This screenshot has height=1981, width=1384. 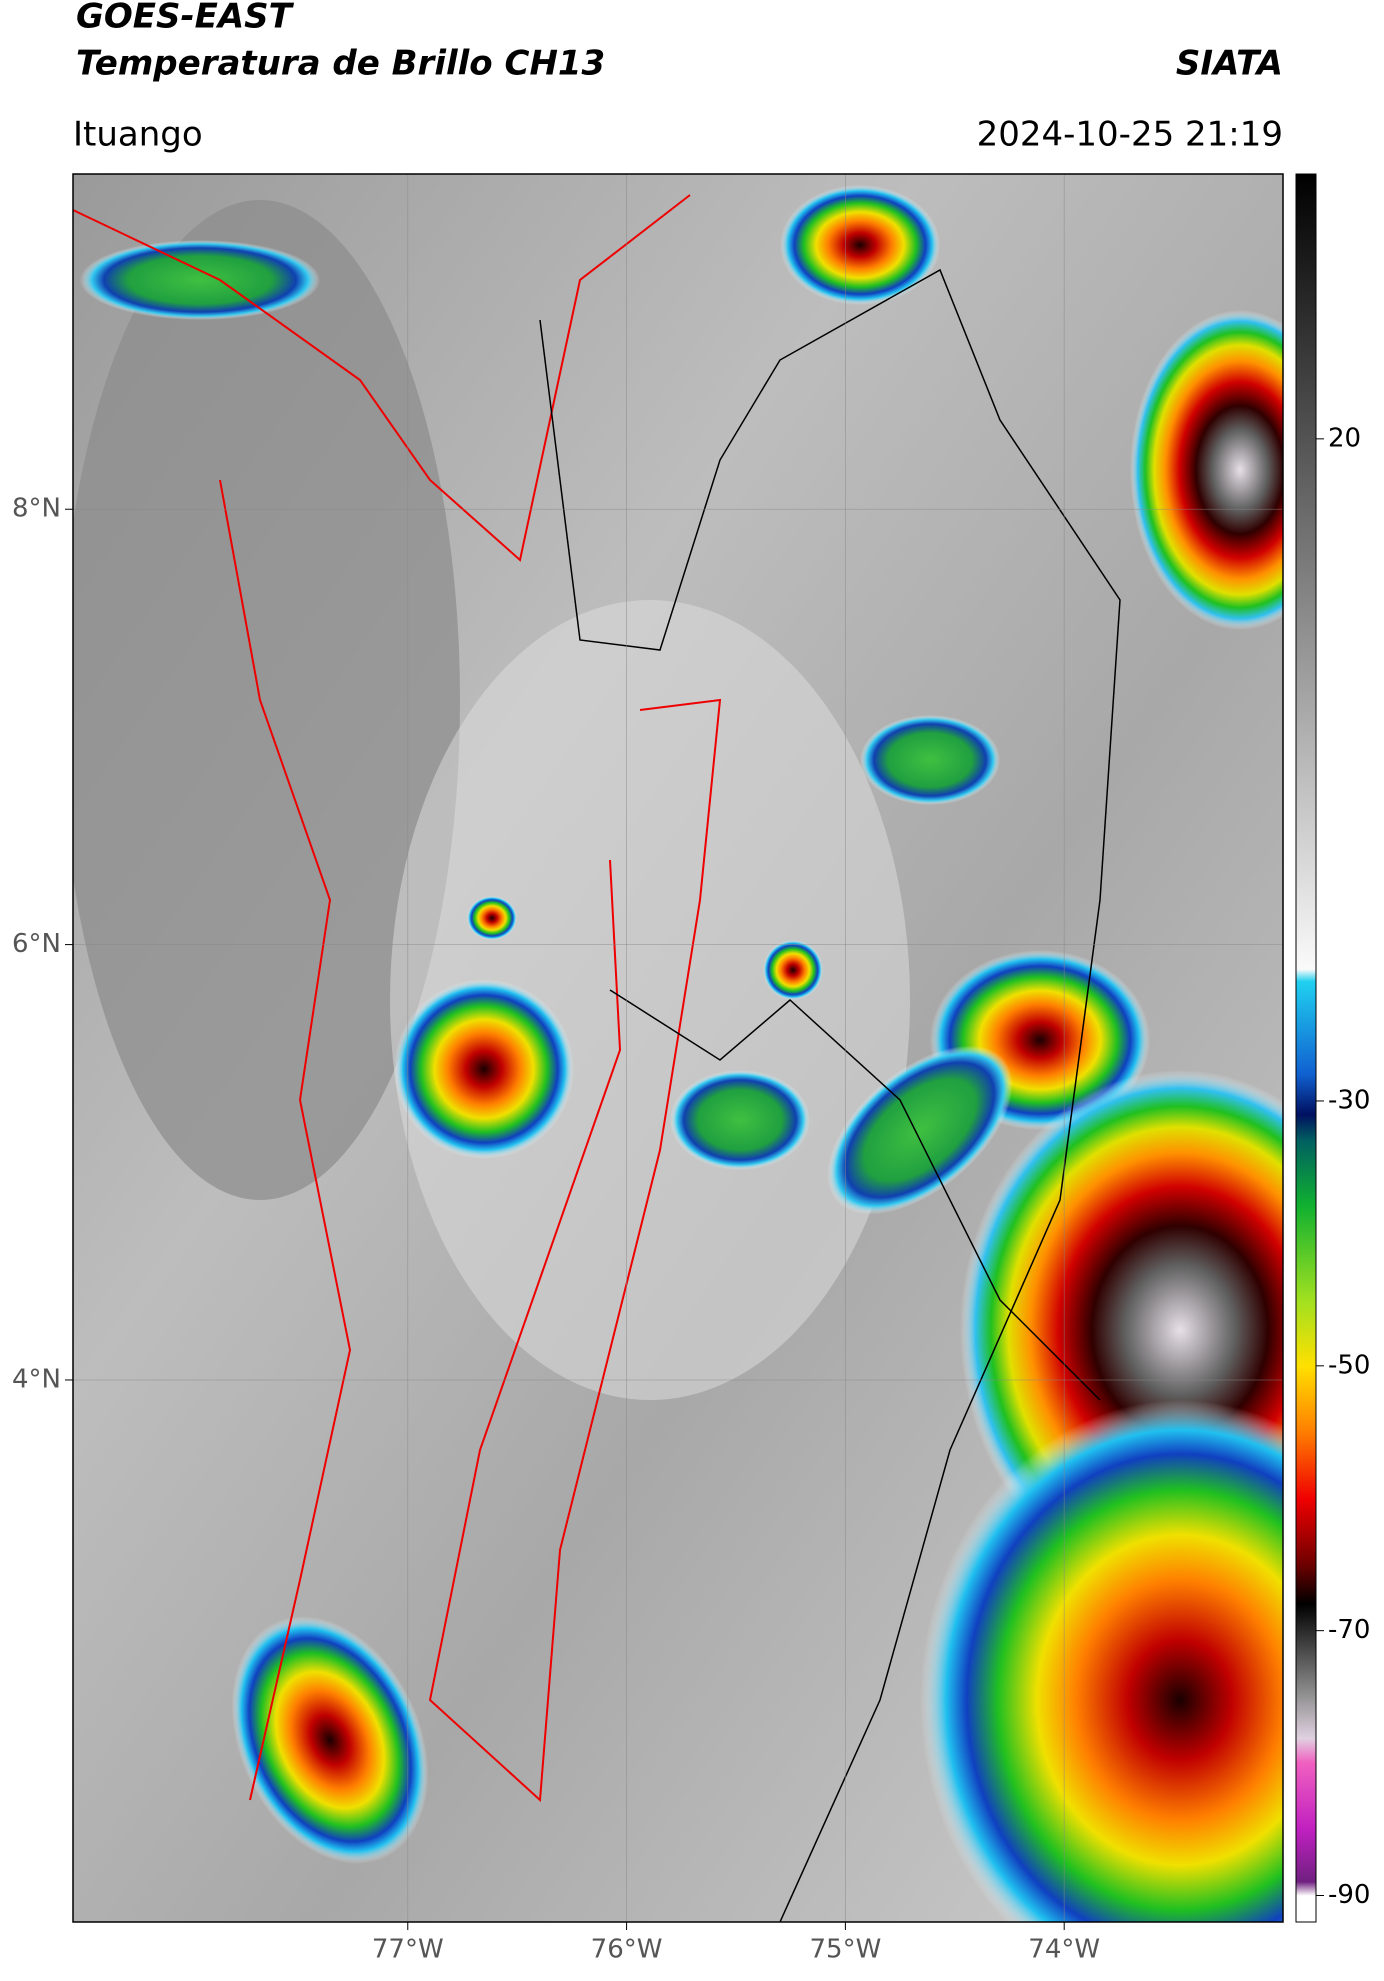 What do you see at coordinates (36, 509) in the screenshot?
I see `y-tick-label: 8°N` at bounding box center [36, 509].